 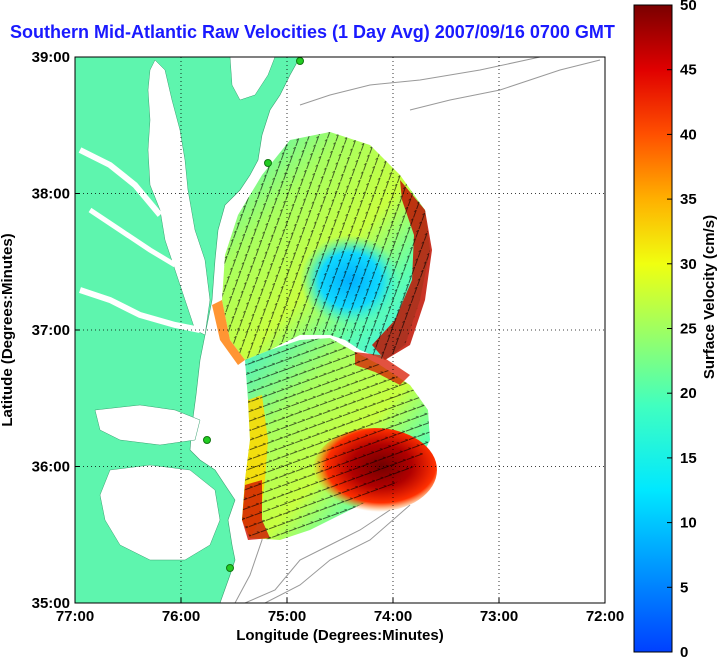 I want to click on y-tick-label: 39:00, so click(x=51, y=57).